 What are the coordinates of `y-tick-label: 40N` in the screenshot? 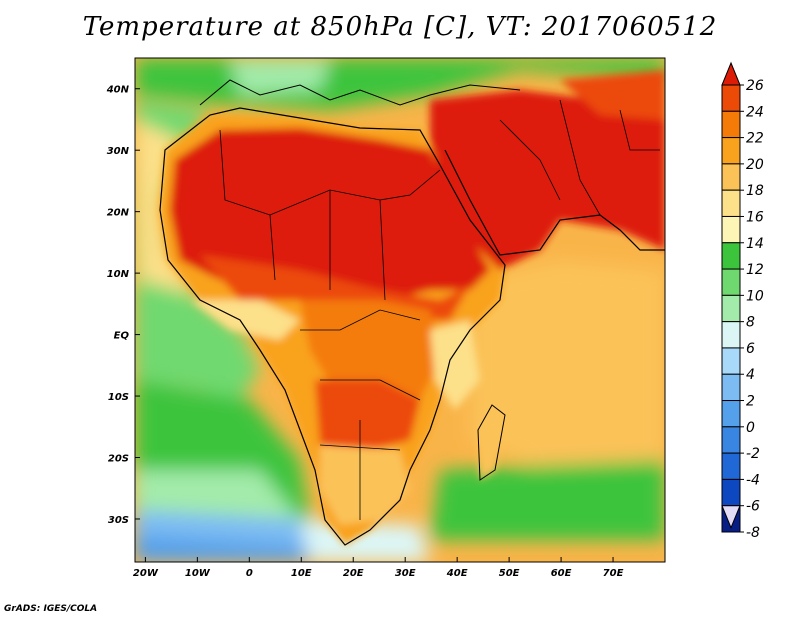 It's located at (118, 90).